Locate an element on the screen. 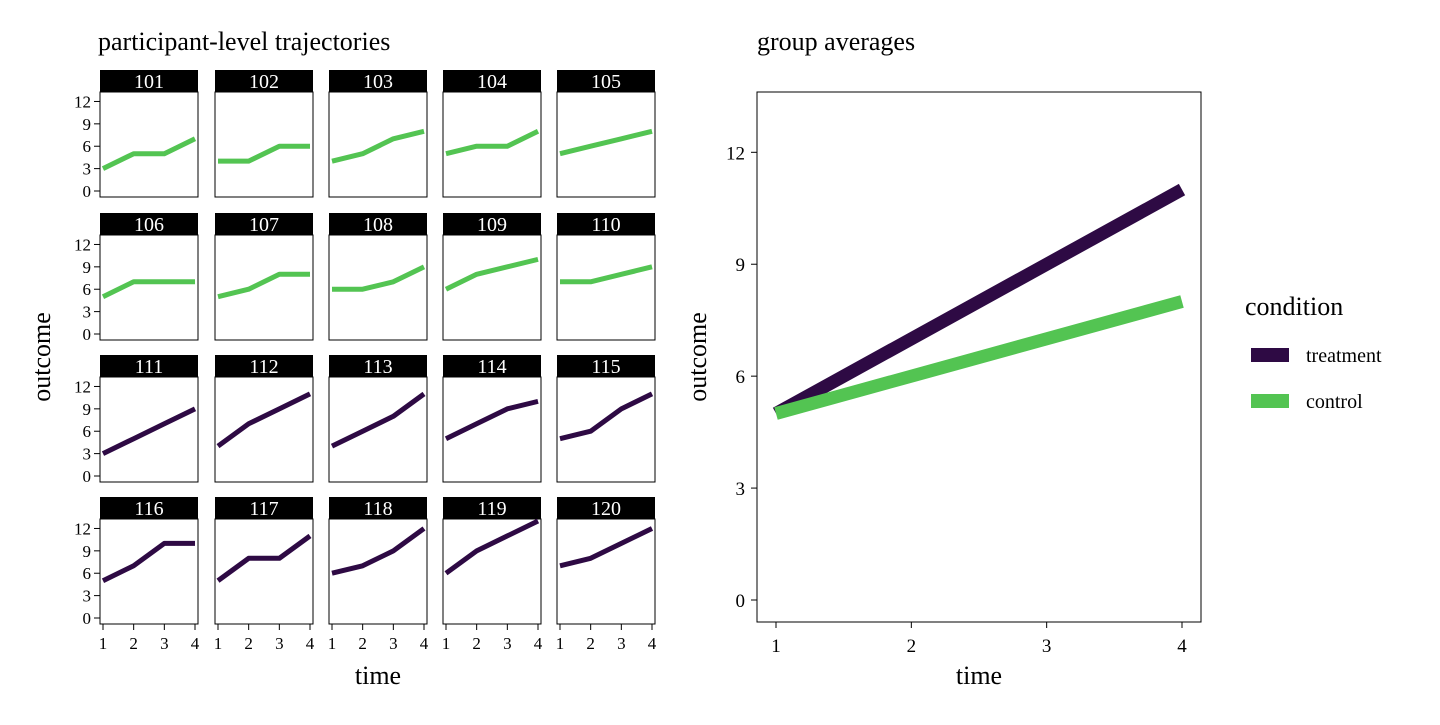 The image size is (1440, 725). legend: condition treatment control is located at coordinates (1313, 352).